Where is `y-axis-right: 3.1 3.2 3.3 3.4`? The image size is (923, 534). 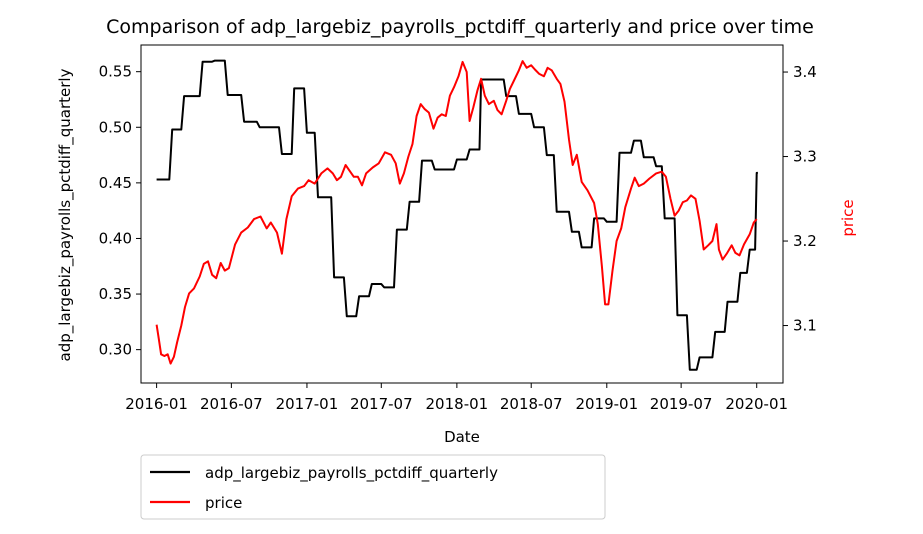 y-axis-right: 3.1 3.2 3.3 3.4 is located at coordinates (800, 199).